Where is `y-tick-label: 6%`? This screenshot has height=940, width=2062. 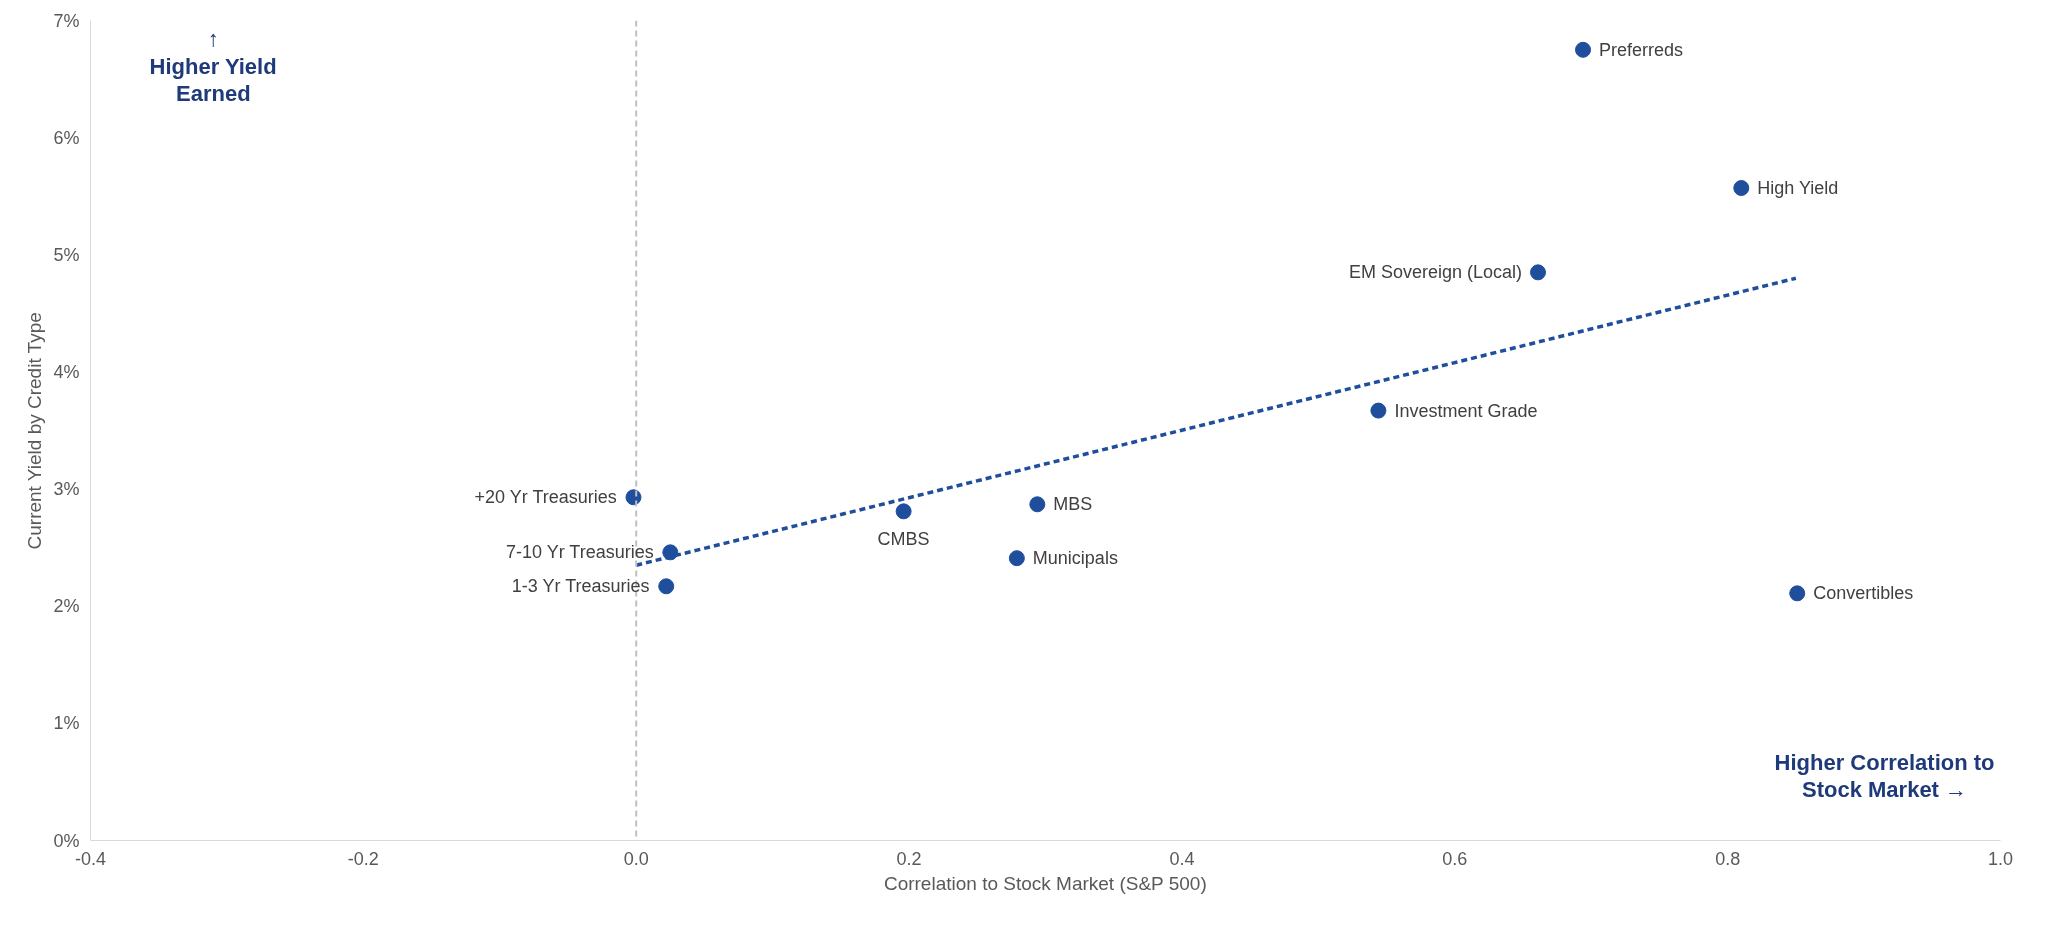 y-tick-label: 6% is located at coordinates (66, 137).